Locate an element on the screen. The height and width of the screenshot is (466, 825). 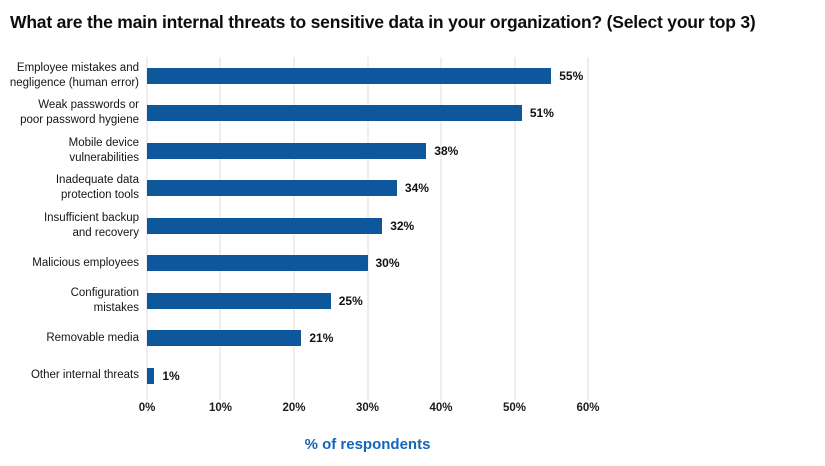
bar-track: 51% is located at coordinates (377, 114).